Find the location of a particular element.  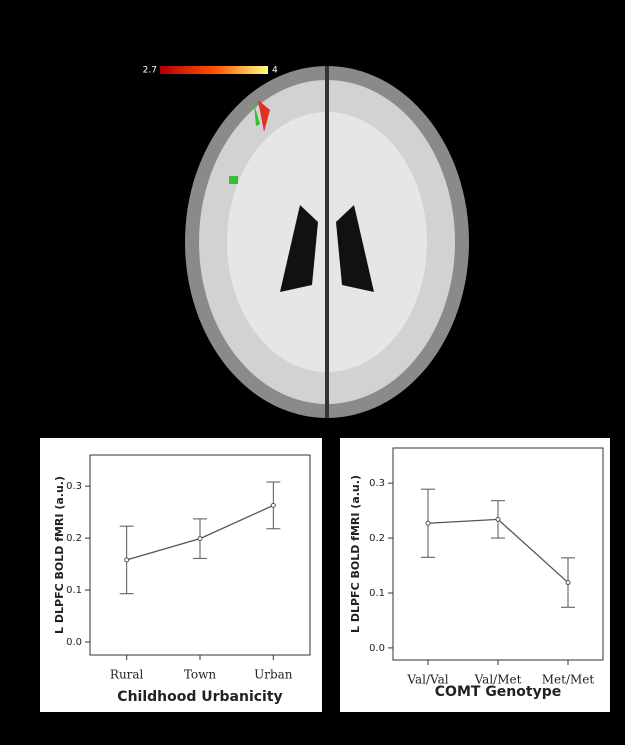

x-tick-label: Rural is located at coordinates (127, 675).